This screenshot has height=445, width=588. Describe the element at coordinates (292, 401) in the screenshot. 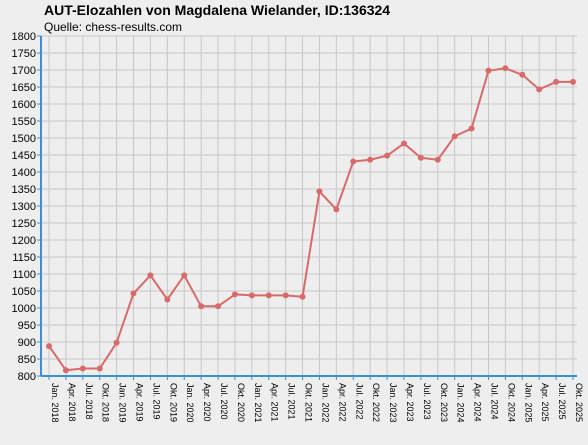

I see `x-tick-label: Jul. 2021` at that location.